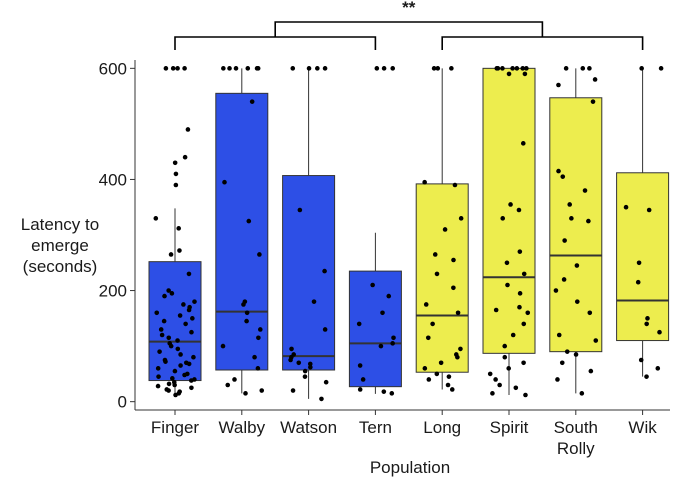  Describe the element at coordinates (442, 278) in the screenshot. I see `box-long` at that location.